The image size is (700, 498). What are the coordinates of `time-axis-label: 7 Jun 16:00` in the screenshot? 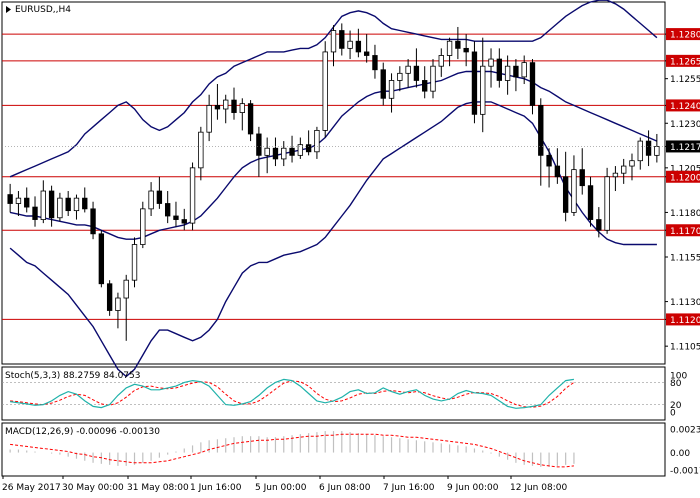 It's located at (409, 488).